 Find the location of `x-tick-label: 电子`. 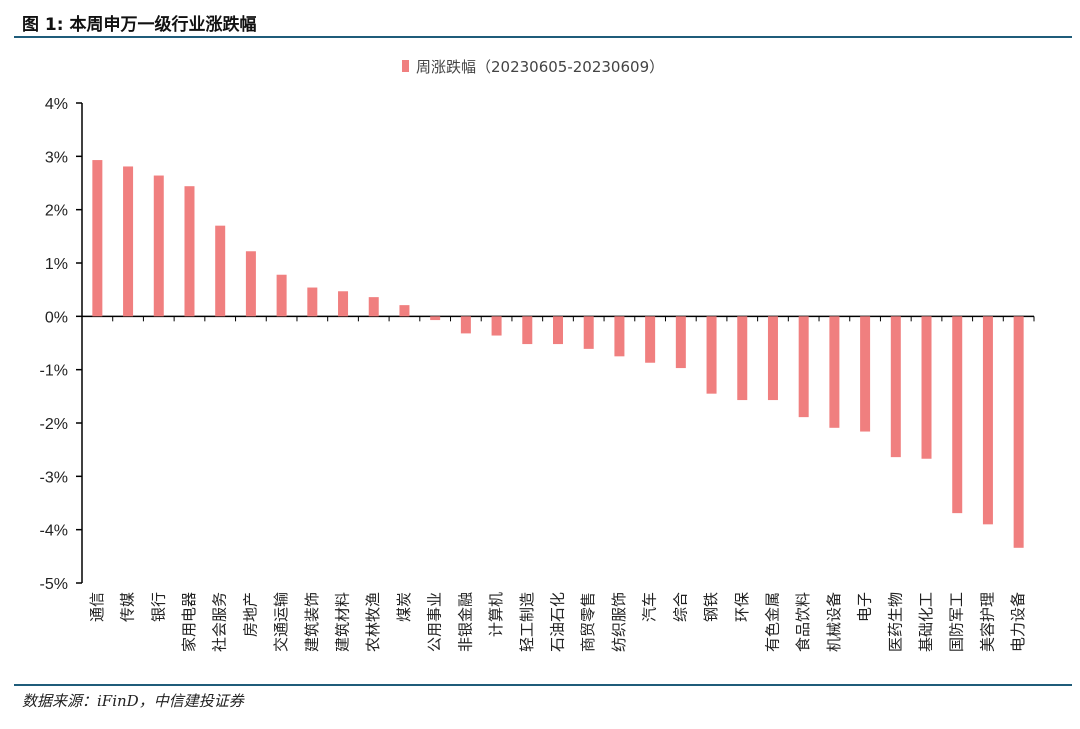

x-tick-label: 电子 is located at coordinates (865, 607).